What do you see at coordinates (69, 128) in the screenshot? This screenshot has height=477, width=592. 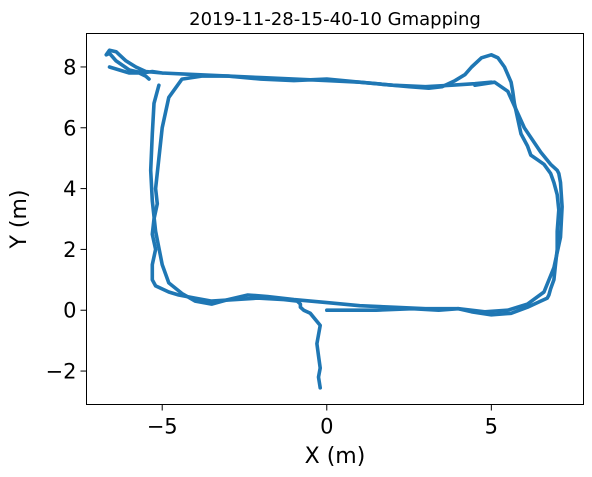 I see `y-tick-label: 6` at bounding box center [69, 128].